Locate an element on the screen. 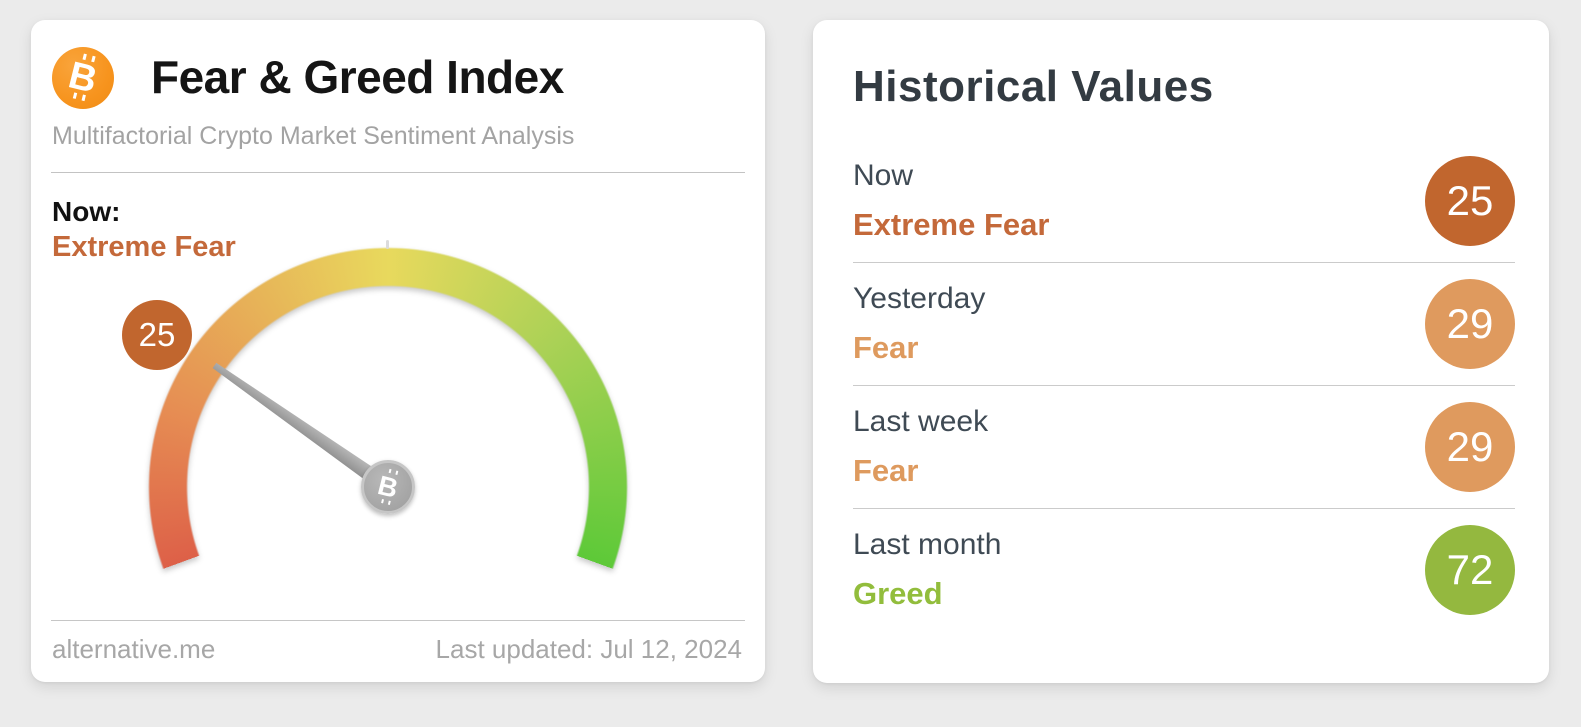  historical-values-title: Historical Values is located at coordinates (1033, 86).